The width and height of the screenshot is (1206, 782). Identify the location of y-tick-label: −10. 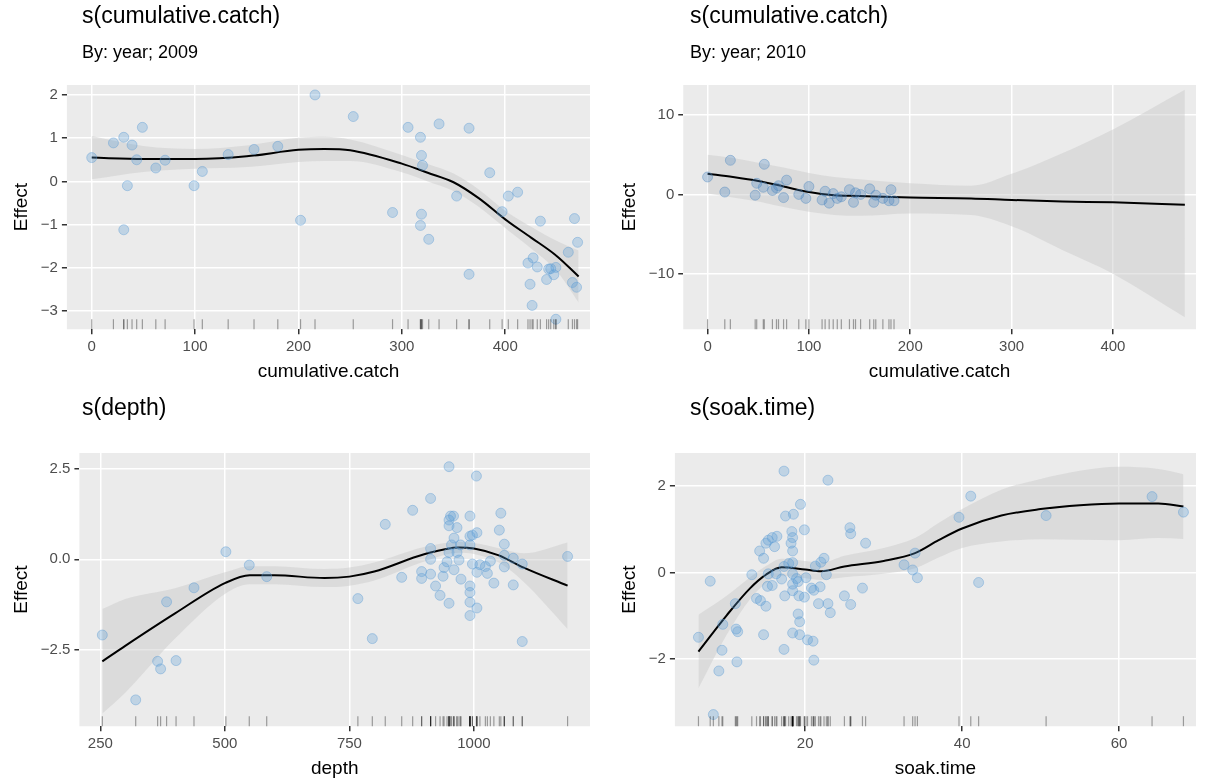
(661, 272).